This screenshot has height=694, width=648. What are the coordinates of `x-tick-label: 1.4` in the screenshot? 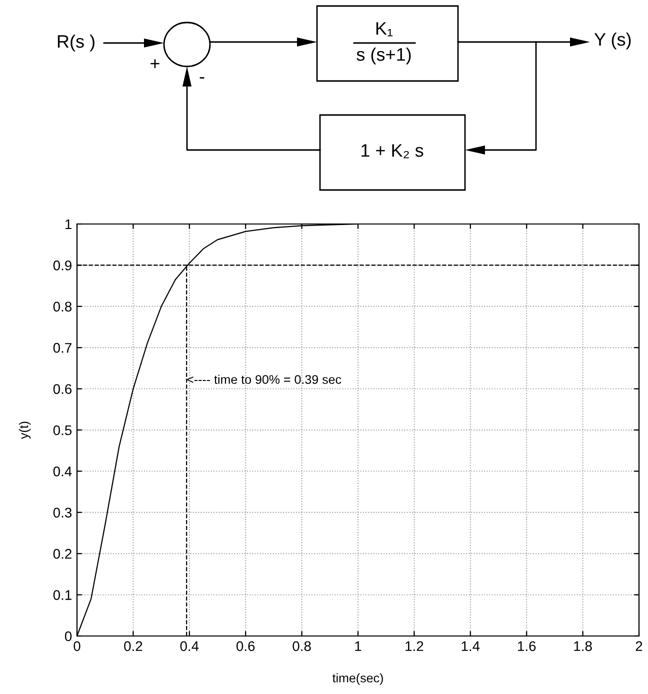 It's located at (471, 646).